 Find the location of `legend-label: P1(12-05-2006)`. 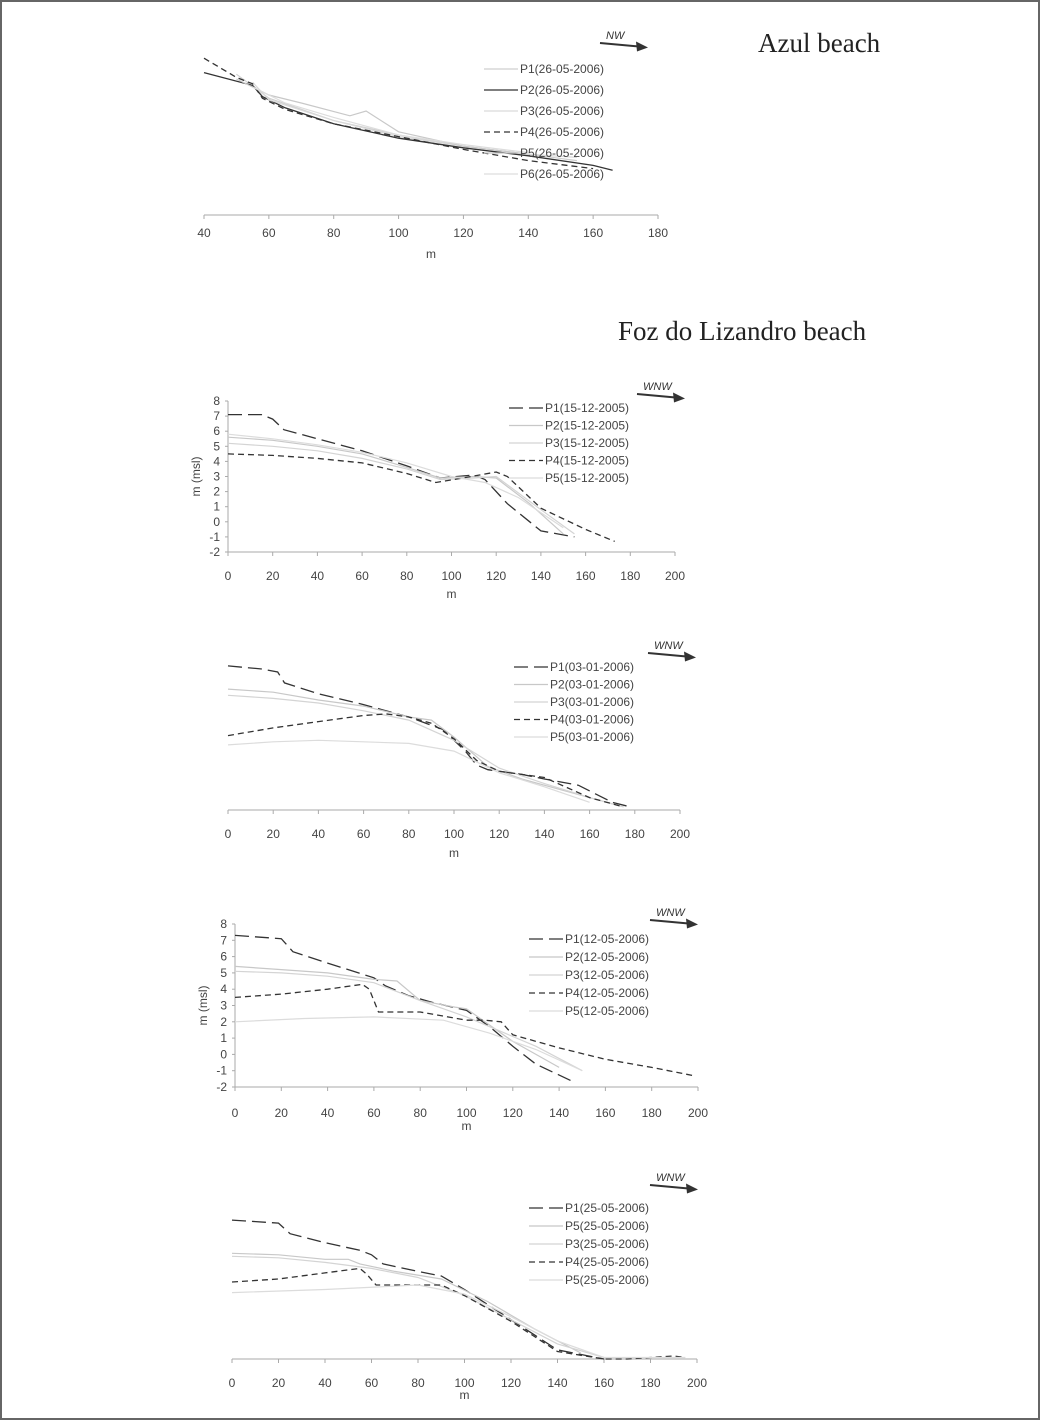

legend-label: P1(12-05-2006) is located at coordinates (607, 939).